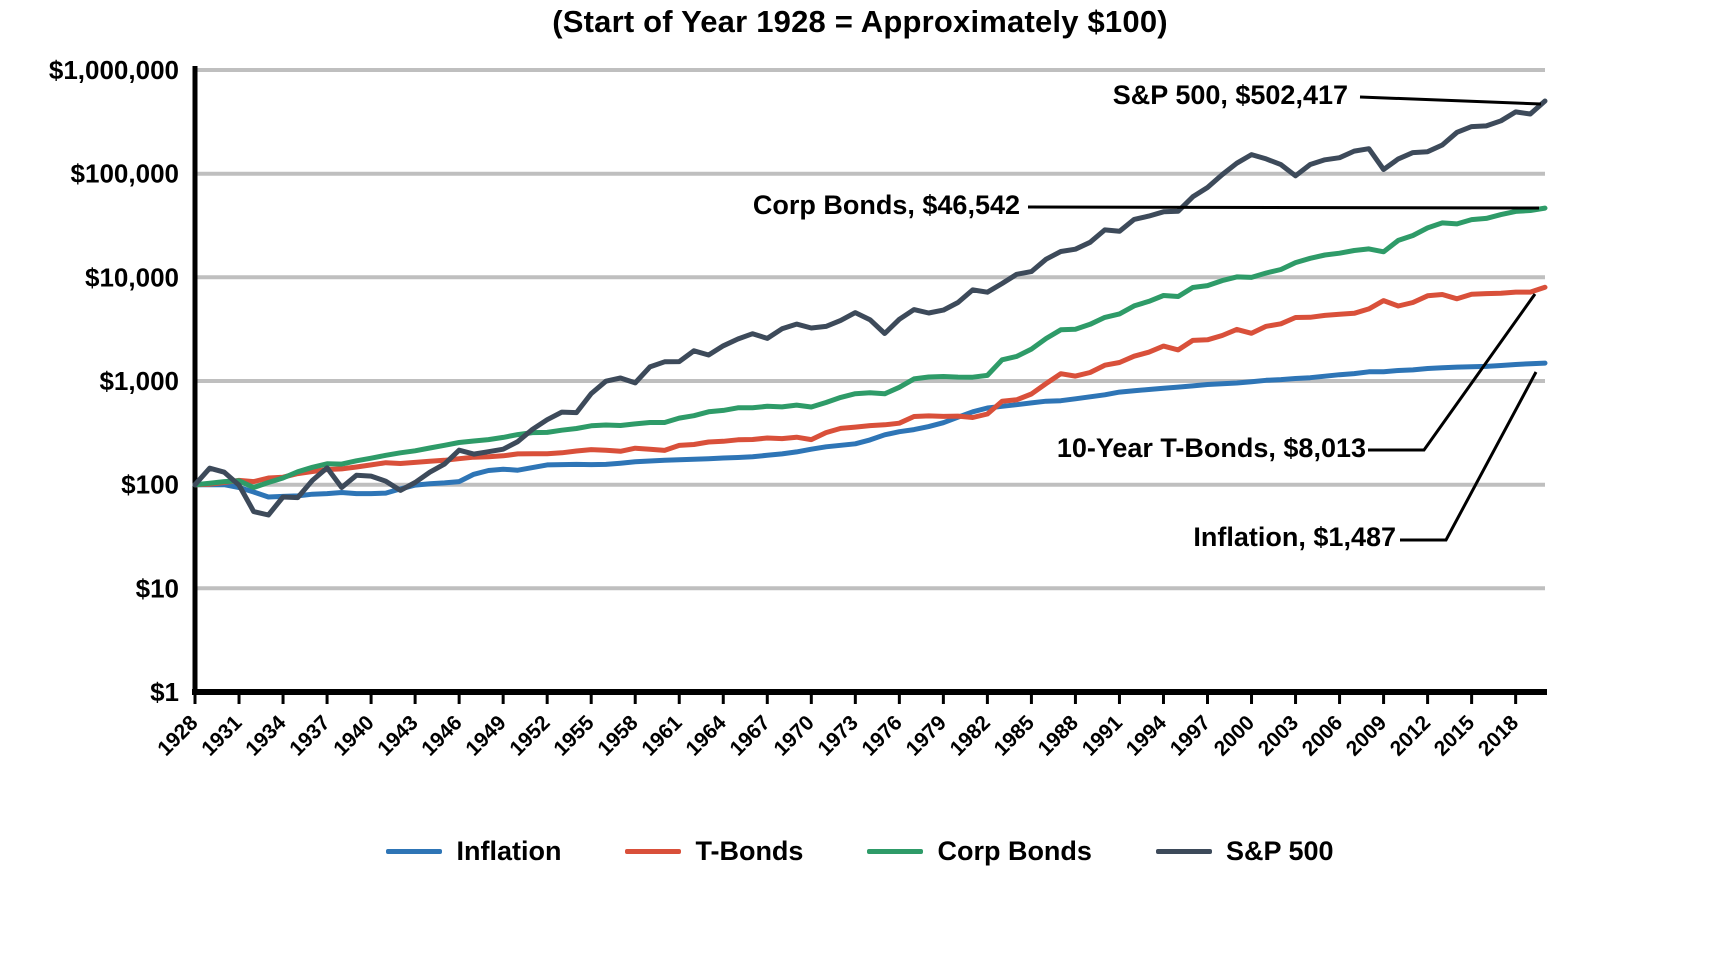 The width and height of the screenshot is (1720, 960). I want to click on legend-item-t-bonds: T-Bonds, so click(714, 851).